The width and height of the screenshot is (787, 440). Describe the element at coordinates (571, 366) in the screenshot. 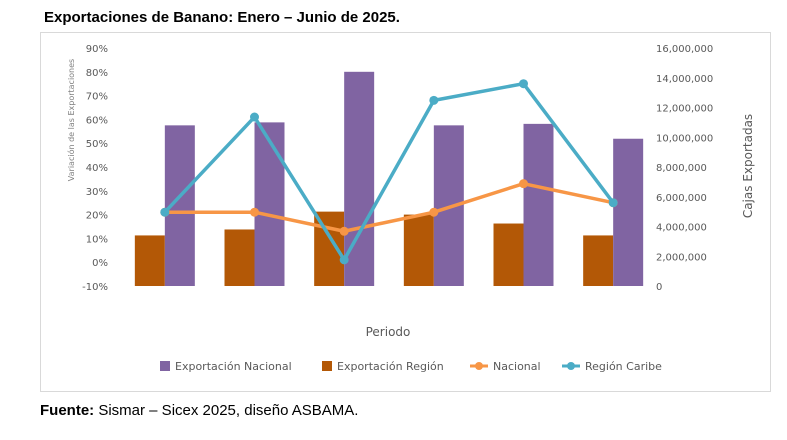

I see `legend-marker-region-caribe` at that location.